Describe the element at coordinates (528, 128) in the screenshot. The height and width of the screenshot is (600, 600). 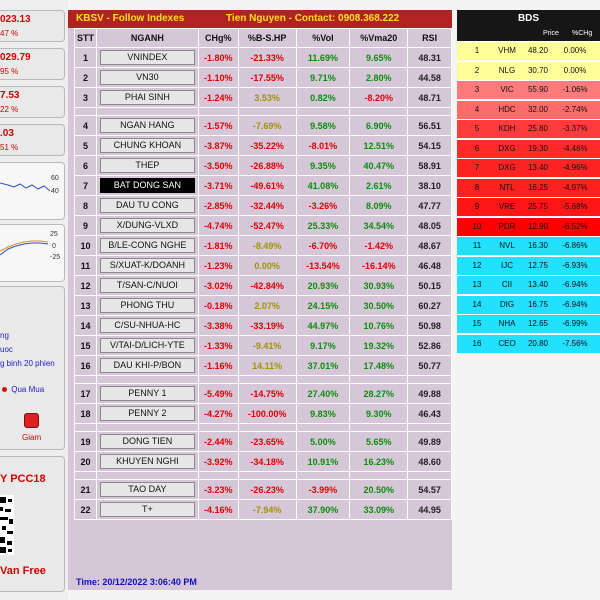
I see `stock-row: 5 KDH 25.80 -3.37%` at that location.